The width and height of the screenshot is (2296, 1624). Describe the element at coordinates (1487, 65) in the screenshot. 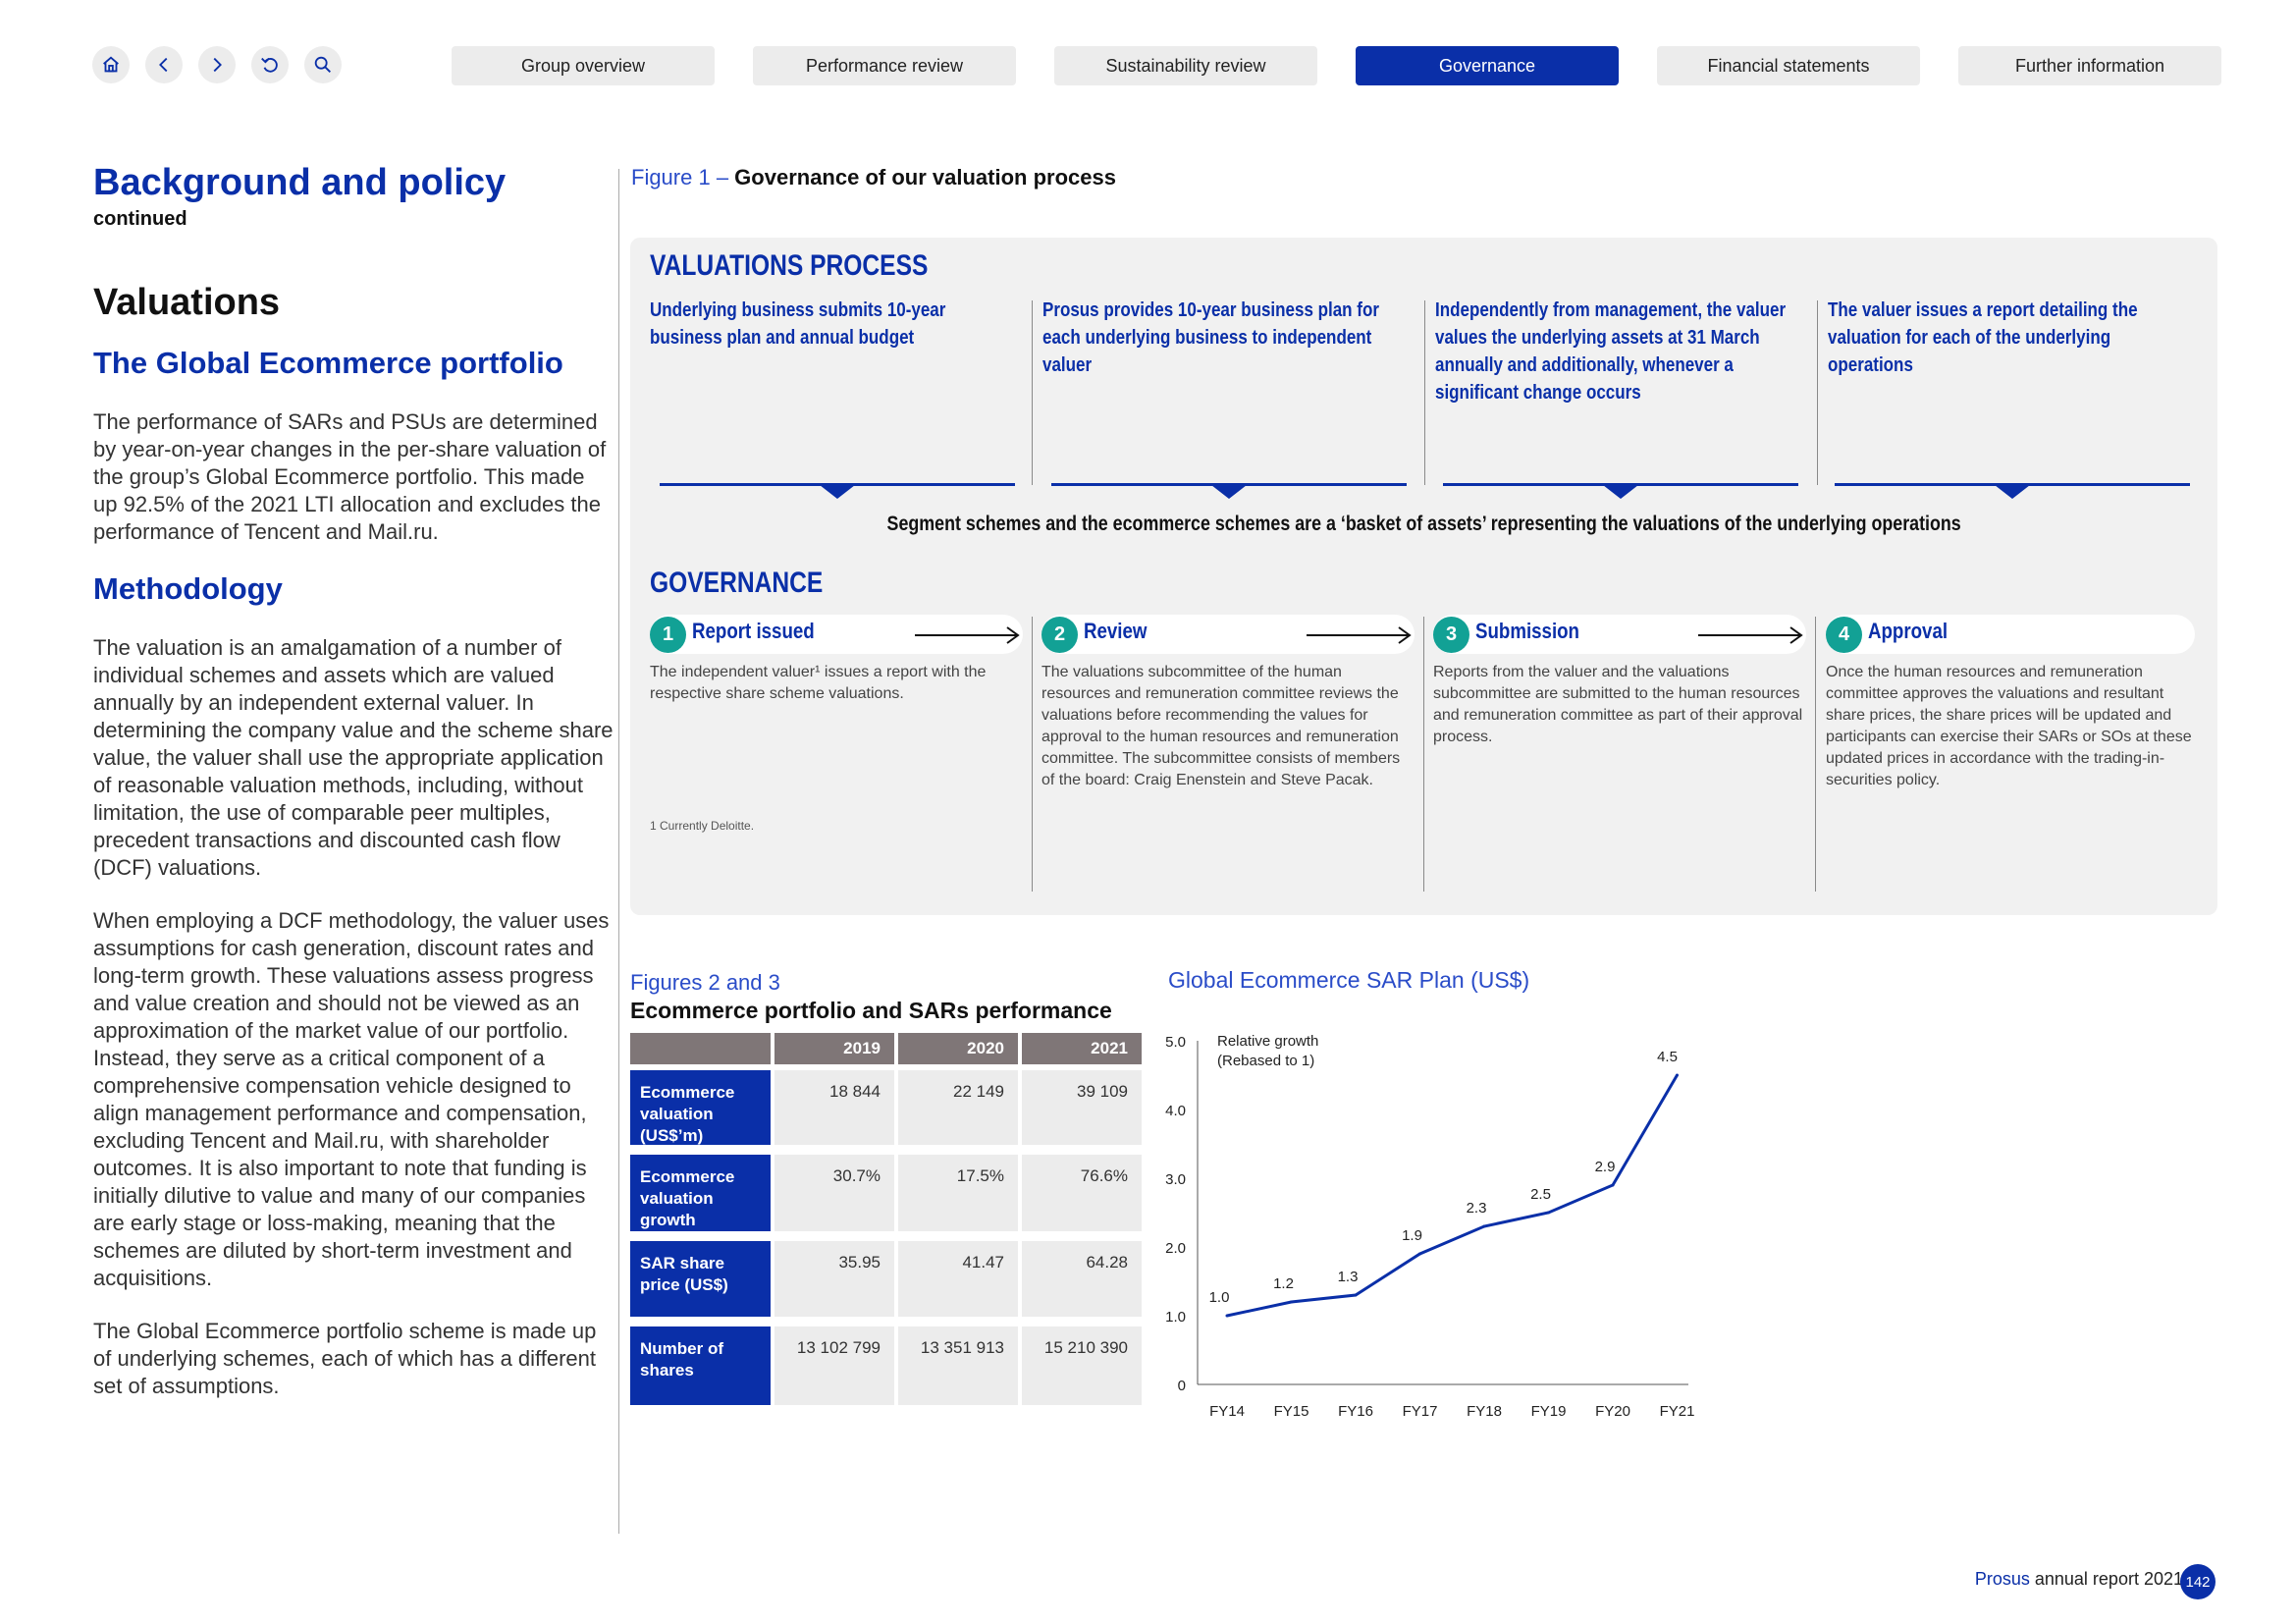

I see `tab-governance: Governance` at that location.